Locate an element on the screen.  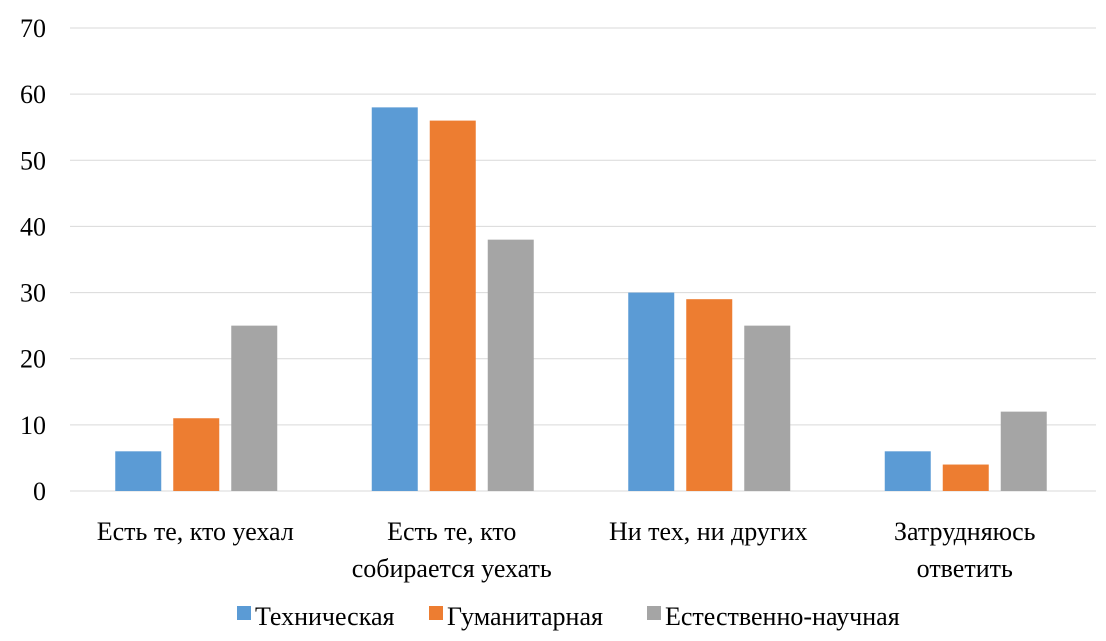
x-tick-label-line: Есть те, кто уехал is located at coordinates (195, 531).